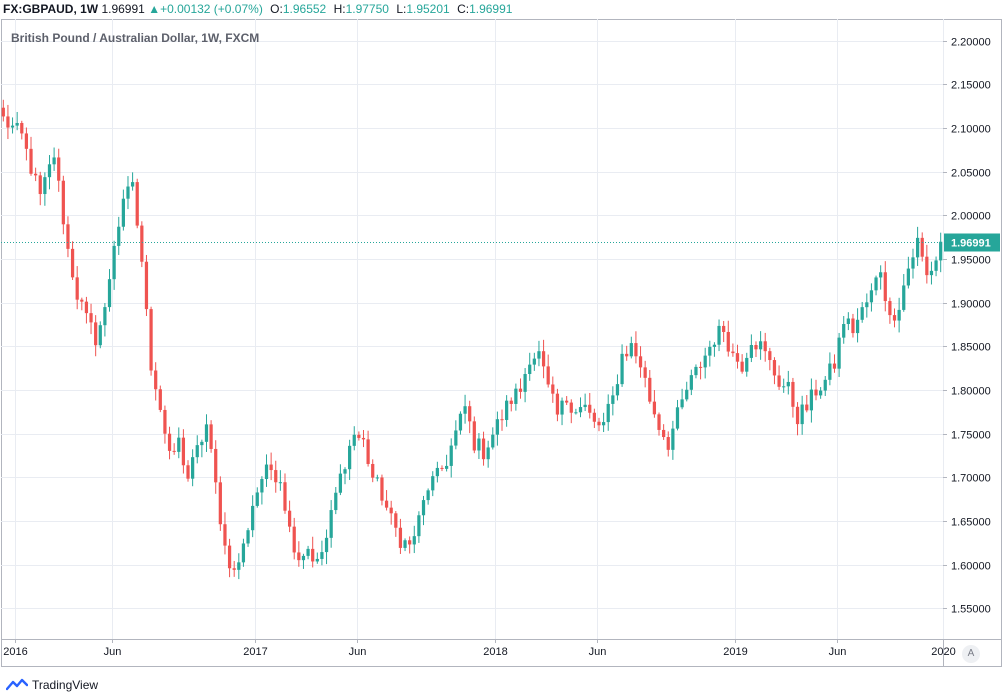 Image resolution: width=1003 pixels, height=697 pixels. I want to click on low-value: 1.95201, so click(428, 9).